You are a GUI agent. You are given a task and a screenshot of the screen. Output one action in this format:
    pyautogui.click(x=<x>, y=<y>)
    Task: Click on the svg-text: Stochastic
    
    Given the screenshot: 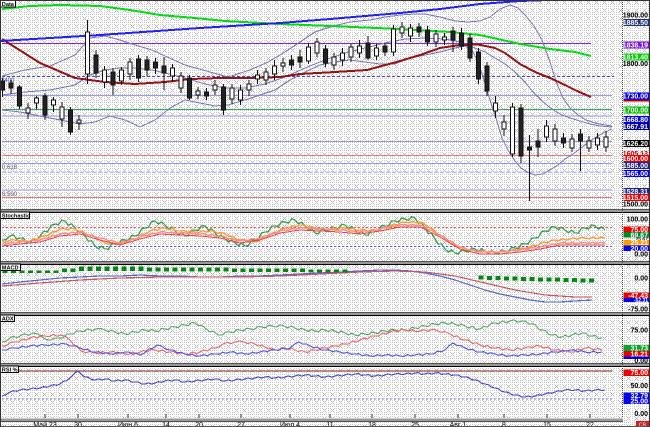 What is the action you would take?
    pyautogui.click(x=16, y=216)
    